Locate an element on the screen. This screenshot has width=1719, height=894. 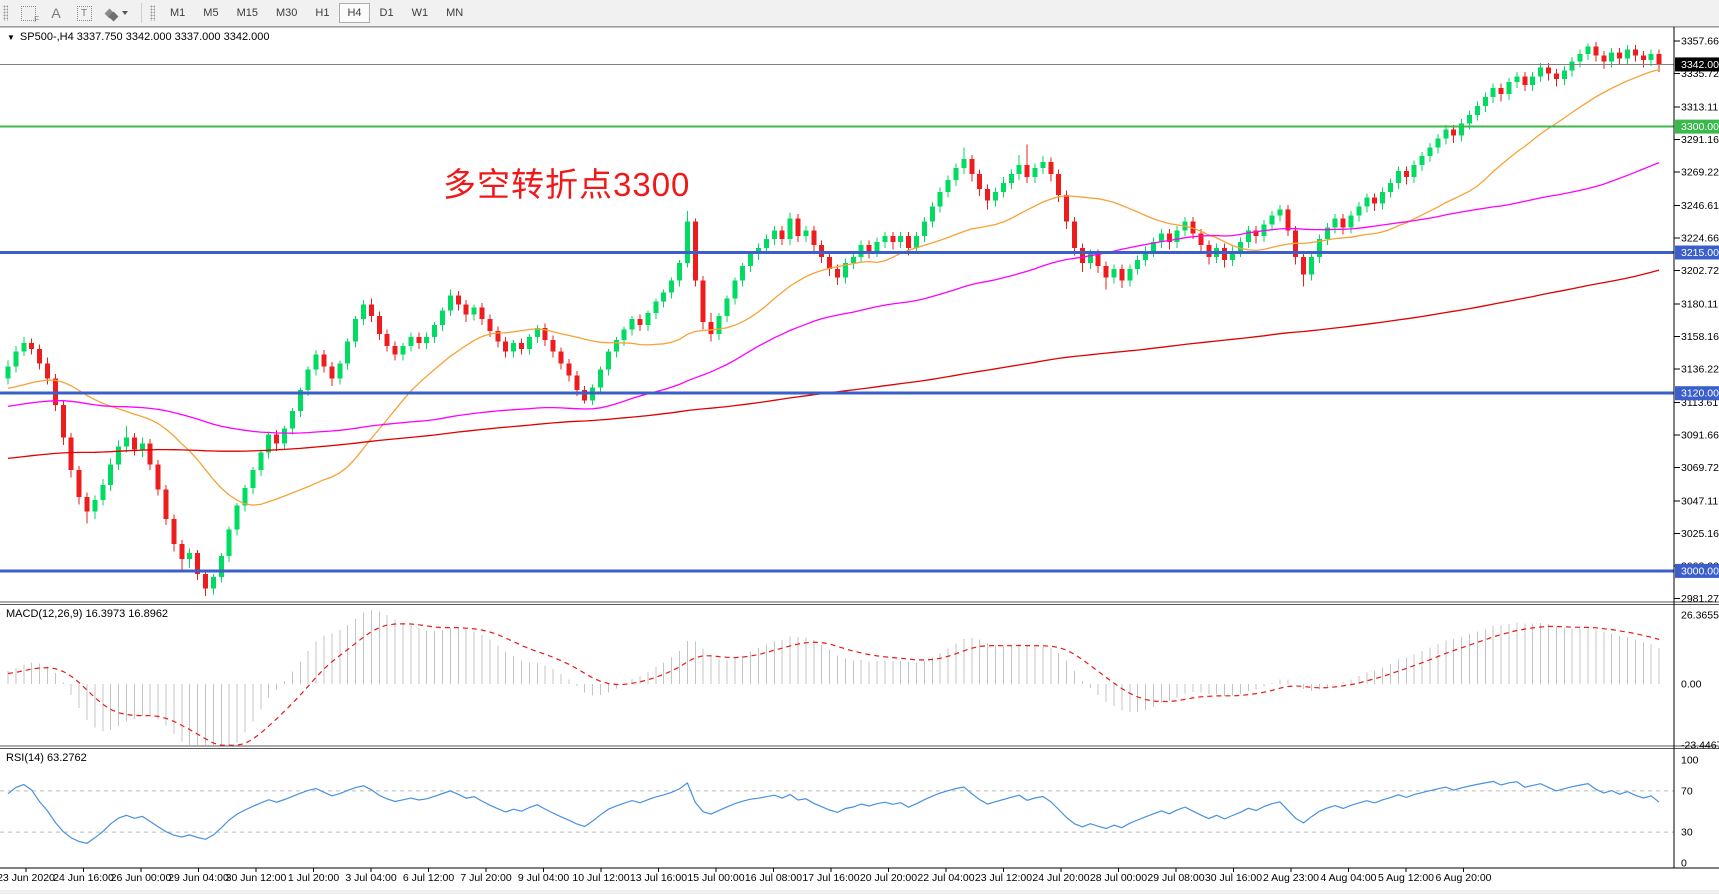
timeframe-button-m30: M30 is located at coordinates (286, 13).